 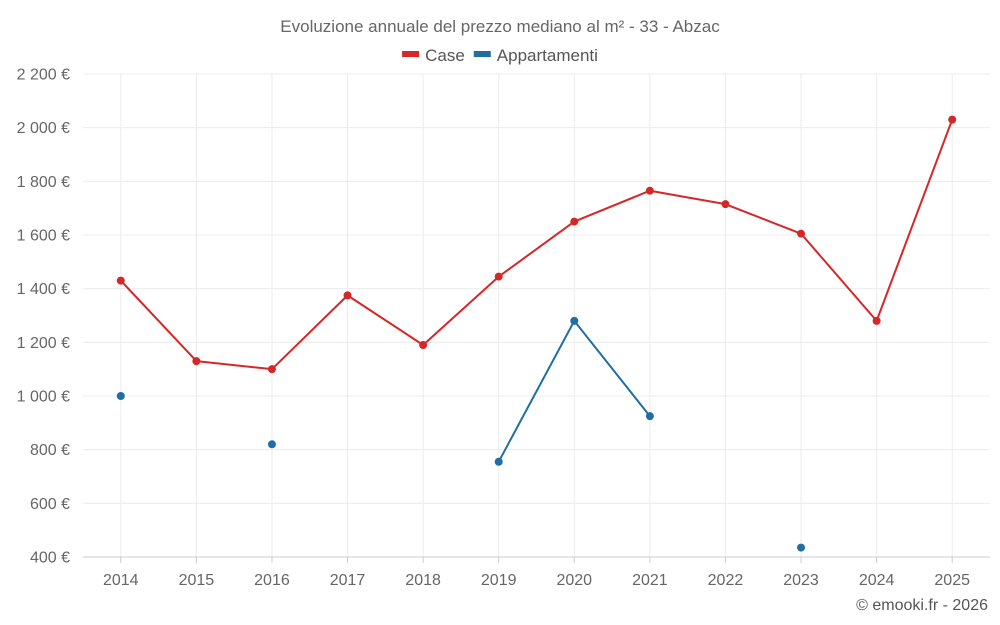 I want to click on legend-swatch-case, so click(x=411, y=54).